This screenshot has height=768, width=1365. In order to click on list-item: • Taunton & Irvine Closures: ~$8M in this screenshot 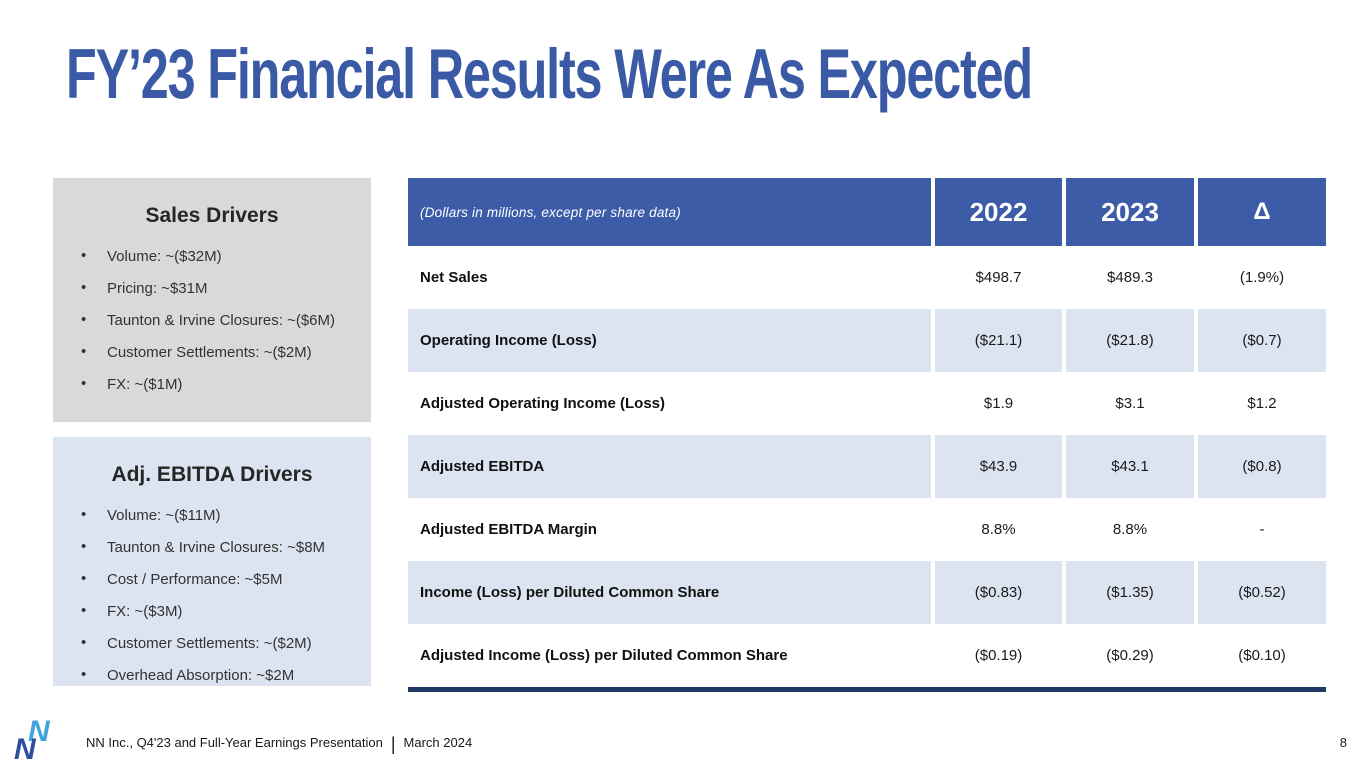, I will do `click(222, 548)`.